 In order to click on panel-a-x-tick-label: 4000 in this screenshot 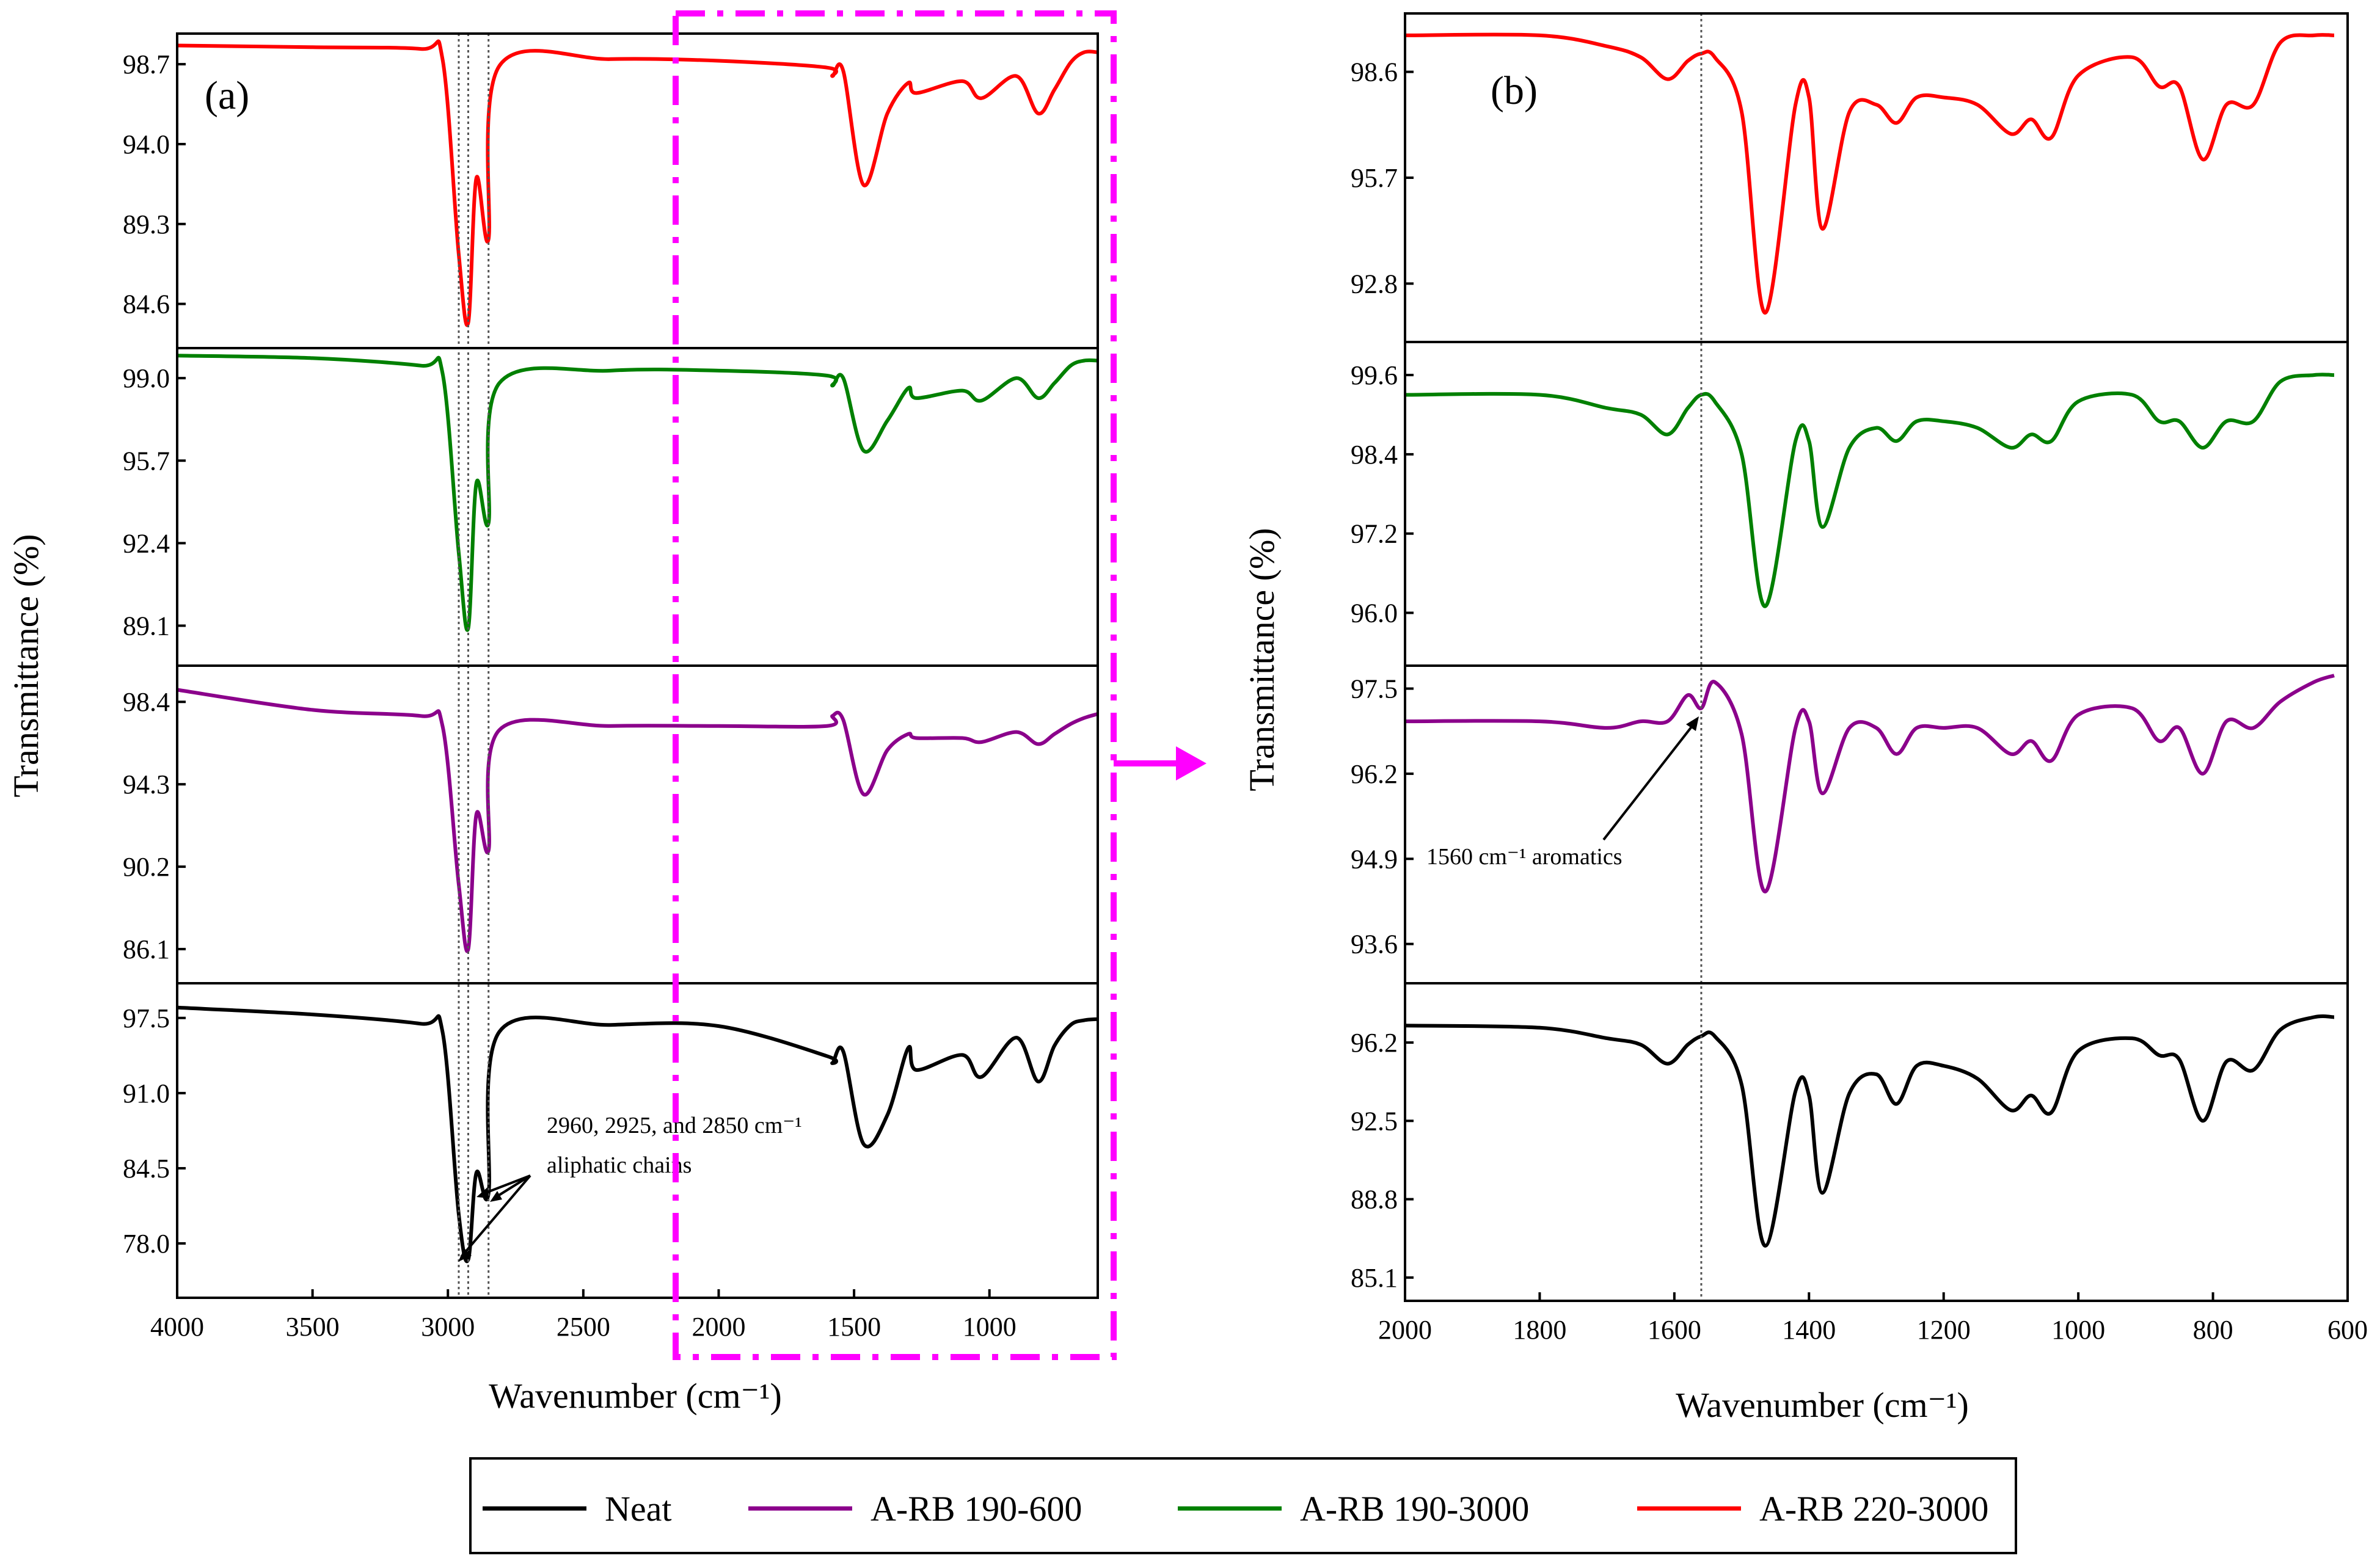, I will do `click(177, 1327)`.